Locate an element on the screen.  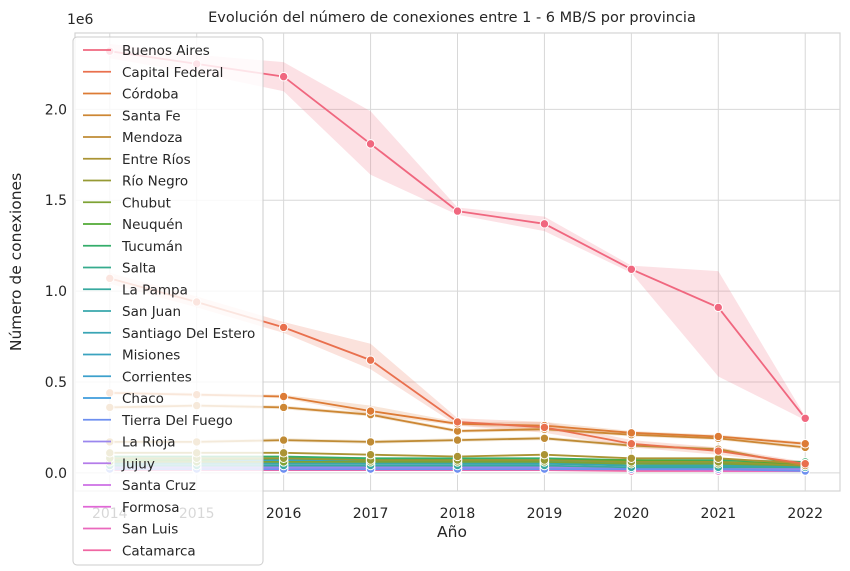
x-tick-label: 2019 is located at coordinates (545, 514).